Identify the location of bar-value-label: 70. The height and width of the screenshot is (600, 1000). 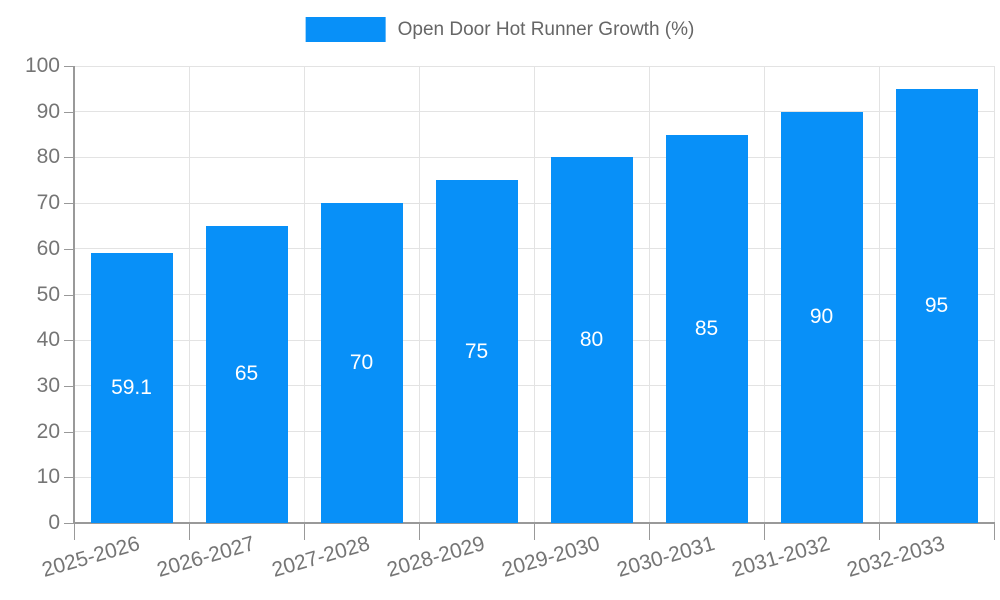
(361, 363).